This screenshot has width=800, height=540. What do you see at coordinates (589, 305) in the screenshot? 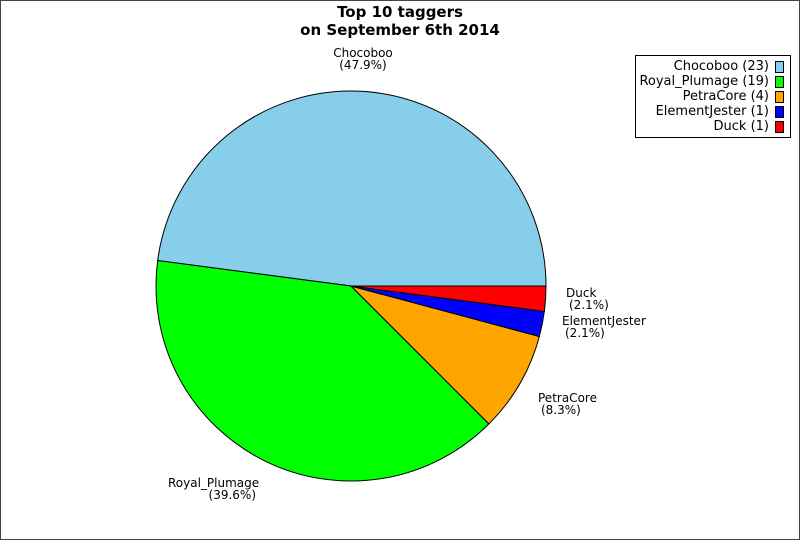
I see `slice-percent-duck: (2.1%)` at bounding box center [589, 305].